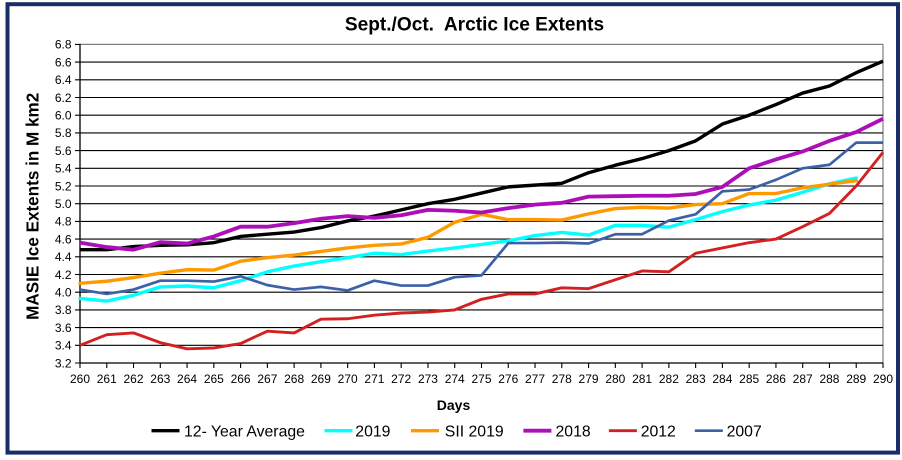 The image size is (902, 460). Describe the element at coordinates (508, 379) in the screenshot. I see `svg-text: 276` at that location.